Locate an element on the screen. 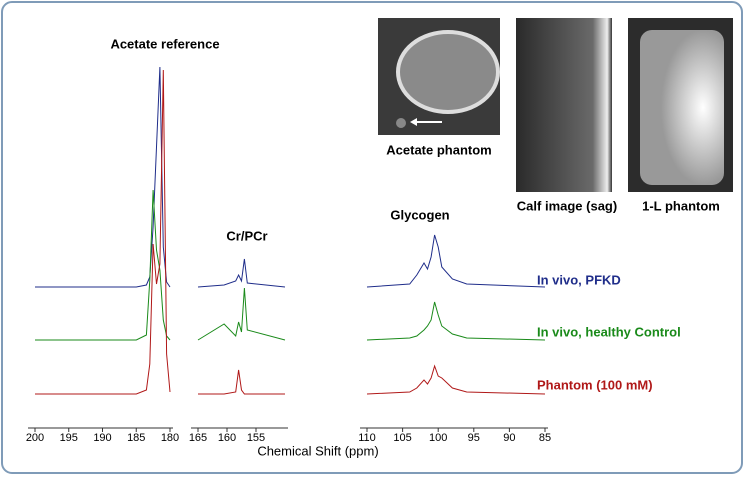 This screenshot has width=745, height=481. x-tick-label: 85 is located at coordinates (545, 438).